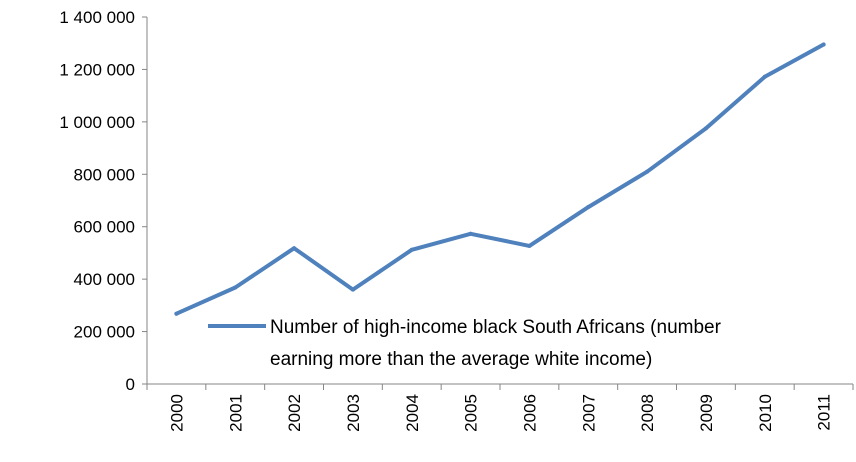 This screenshot has width=856, height=462. What do you see at coordinates (104, 332) in the screenshot?
I see `y-tick-label: 200 000` at bounding box center [104, 332].